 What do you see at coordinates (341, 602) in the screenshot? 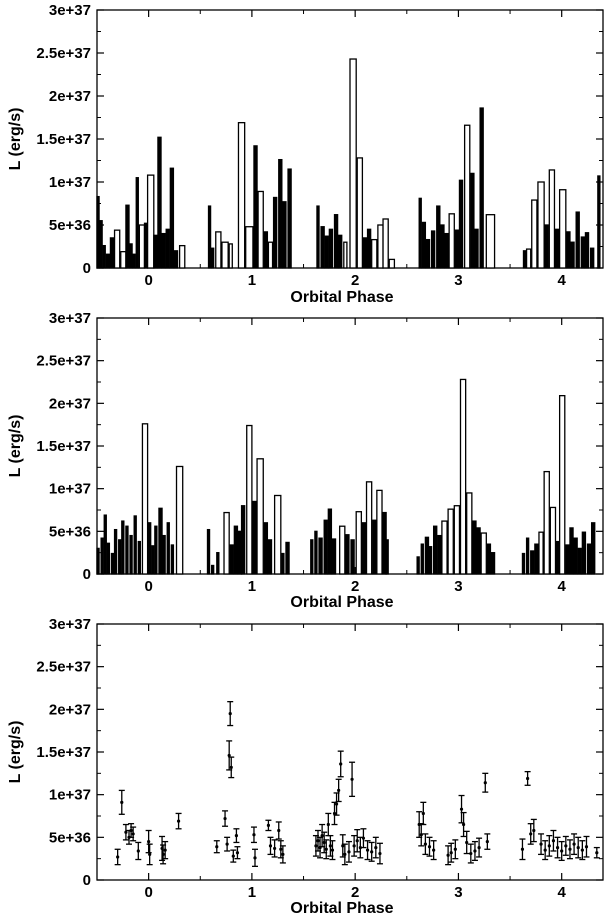
I see `x-axis-title: Orbital Phase` at bounding box center [341, 602].